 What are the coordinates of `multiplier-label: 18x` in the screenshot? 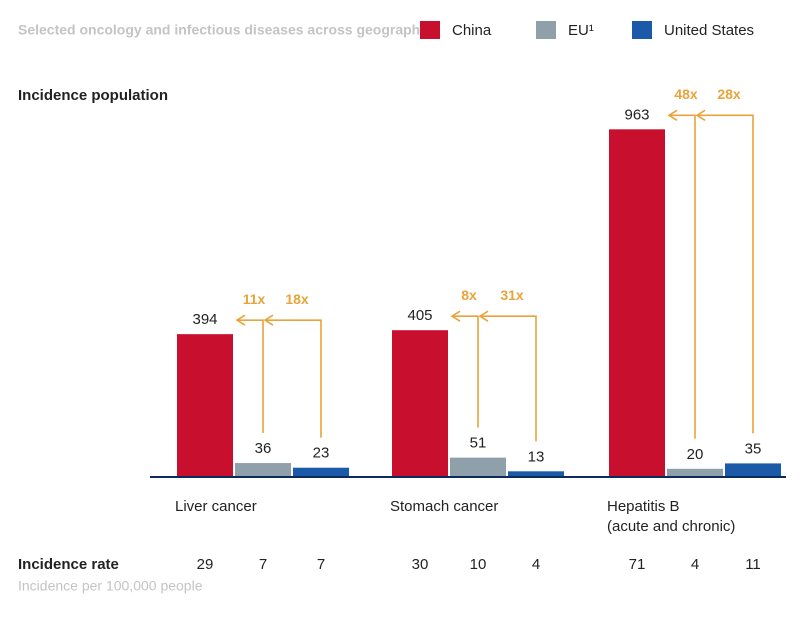 It's located at (297, 299).